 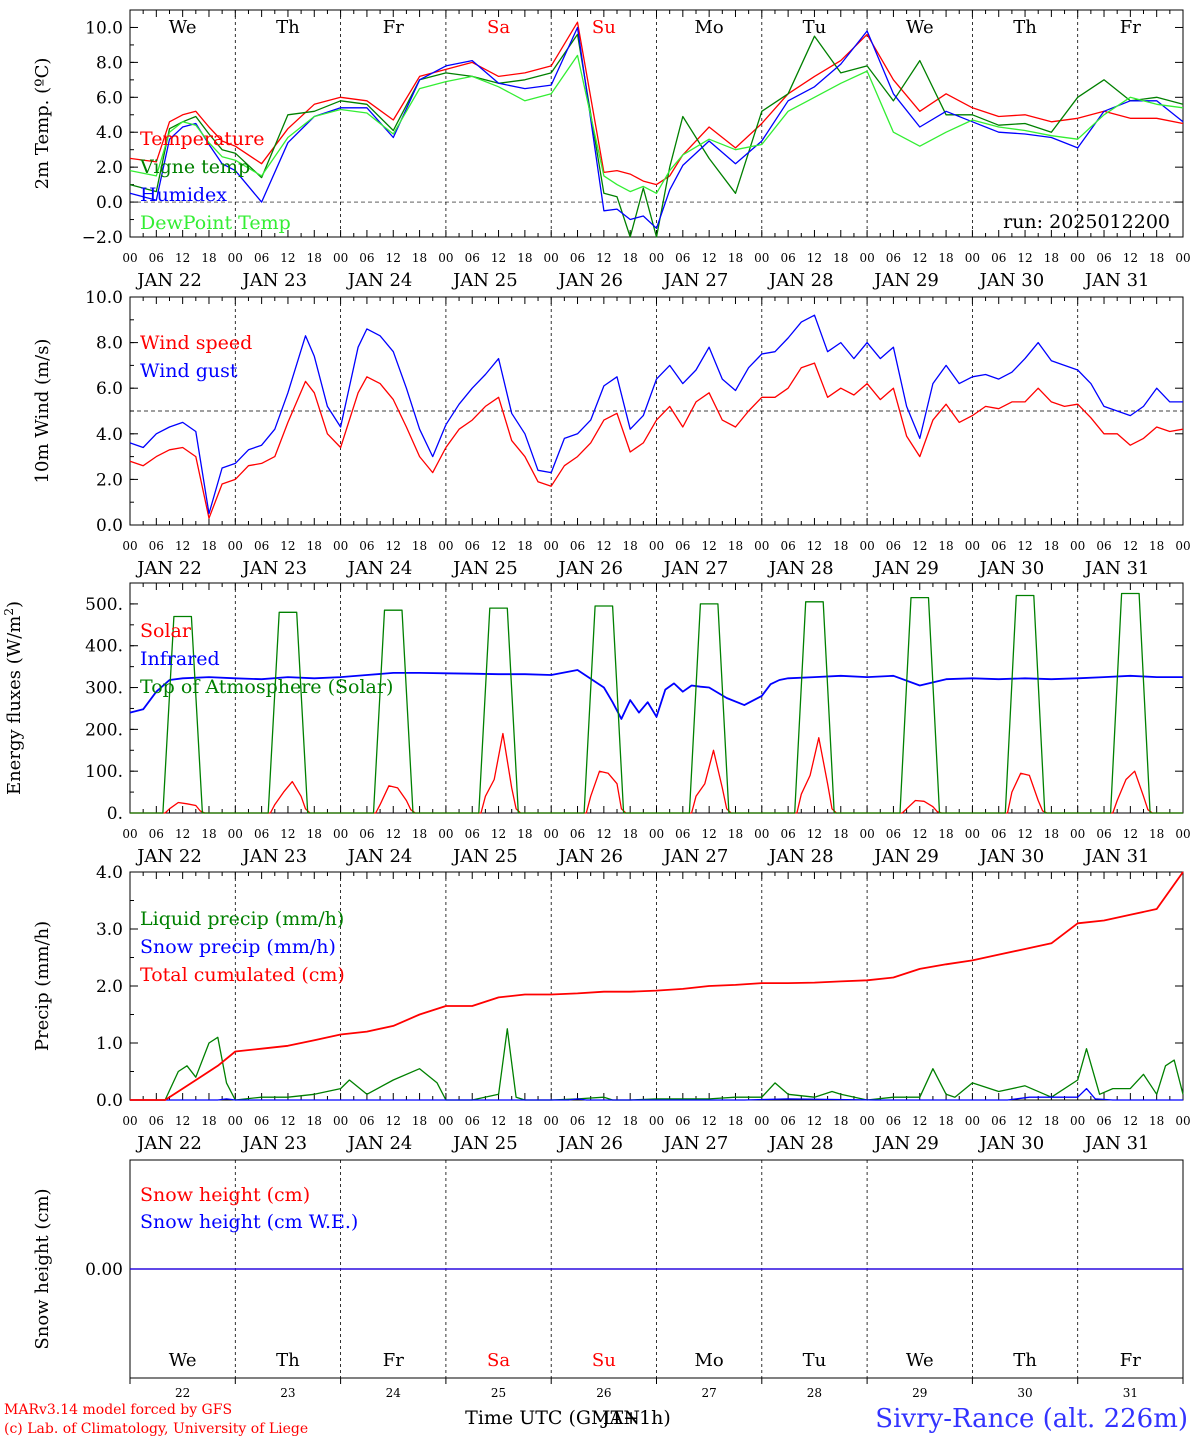 What do you see at coordinates (180, 659) in the screenshot?
I see `energy-legend-item: Infrared` at bounding box center [180, 659].